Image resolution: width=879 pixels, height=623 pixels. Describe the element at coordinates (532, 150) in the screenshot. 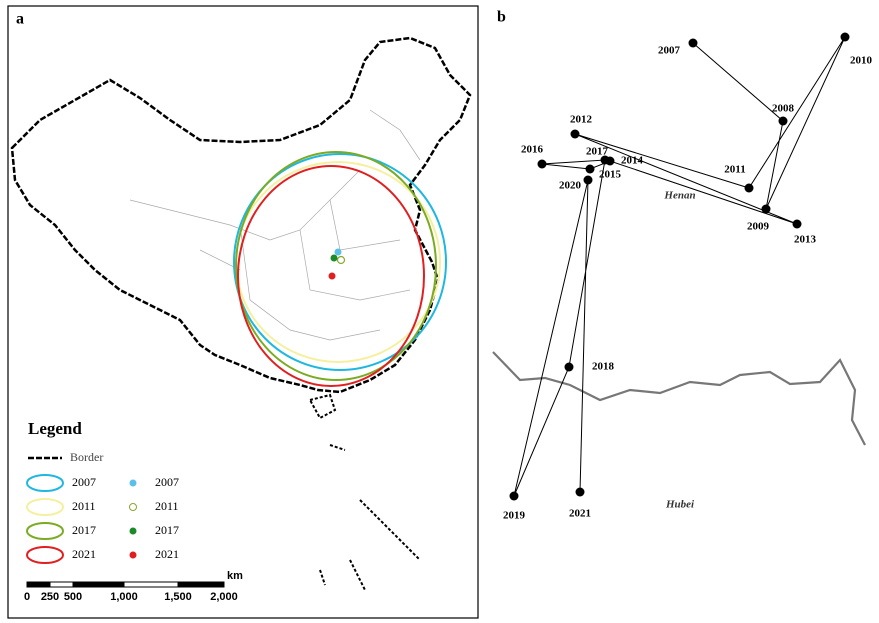

I see `year-label: 2016` at that location.